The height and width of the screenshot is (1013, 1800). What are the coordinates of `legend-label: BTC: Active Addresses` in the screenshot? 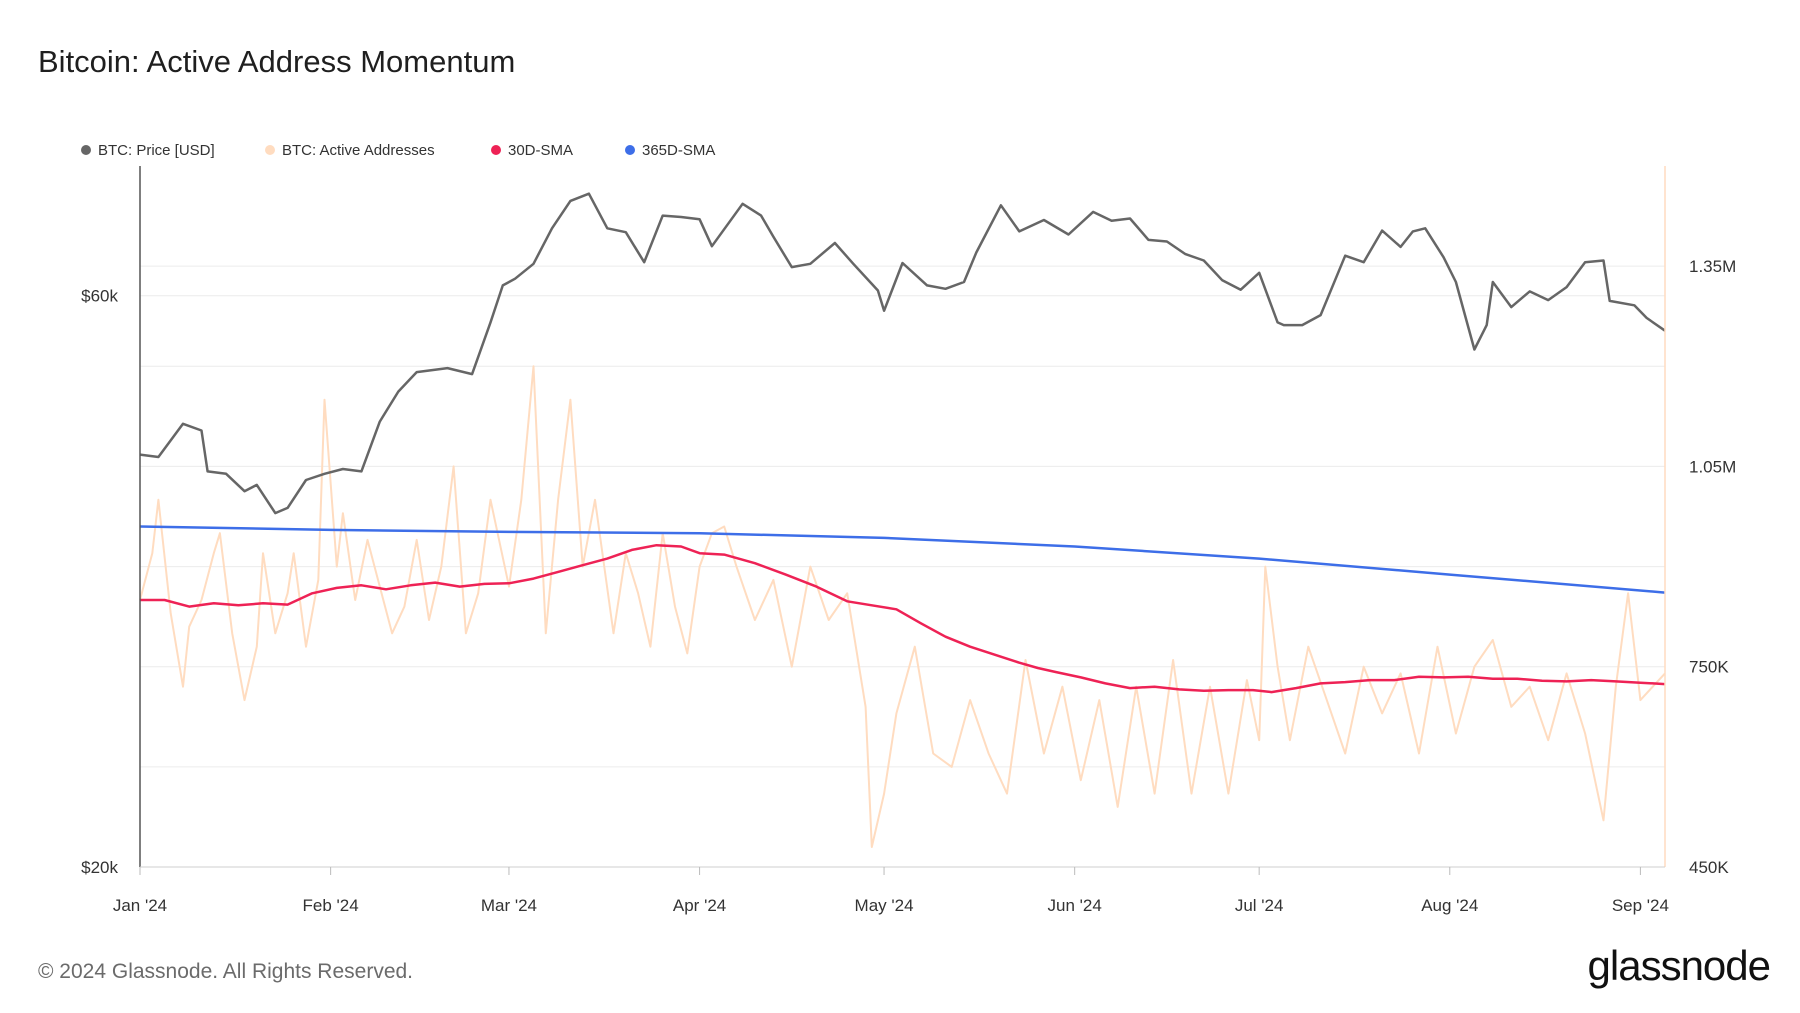 It's located at (358, 150).